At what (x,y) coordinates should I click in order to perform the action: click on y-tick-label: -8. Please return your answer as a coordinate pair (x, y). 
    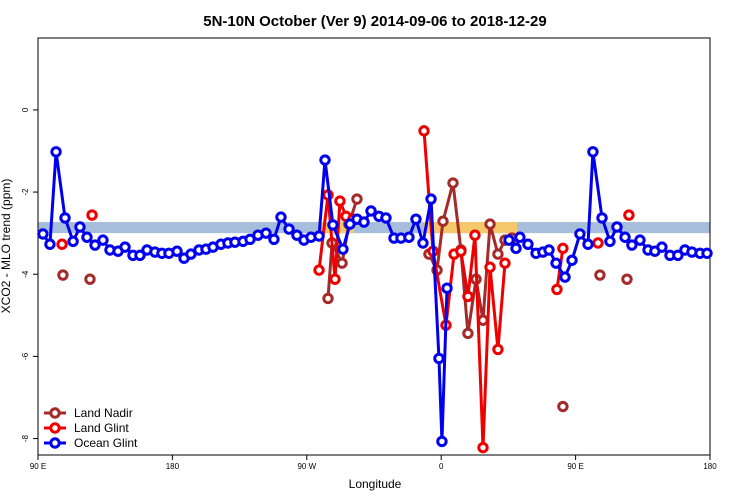
    Looking at the image, I should click on (25, 438).